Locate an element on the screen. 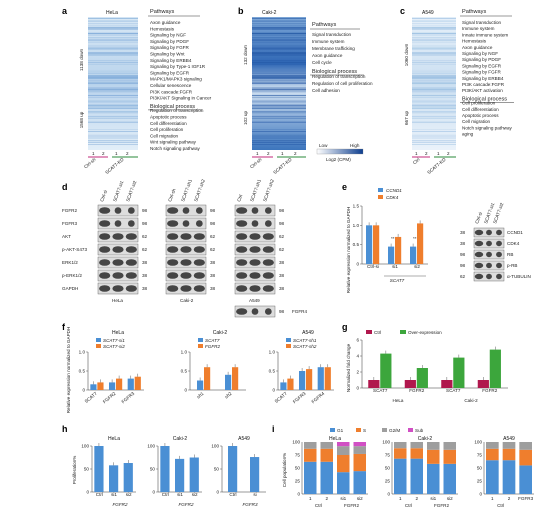 This screenshot has height=523, width=542. mw-marker: 62 is located at coordinates (282, 249).